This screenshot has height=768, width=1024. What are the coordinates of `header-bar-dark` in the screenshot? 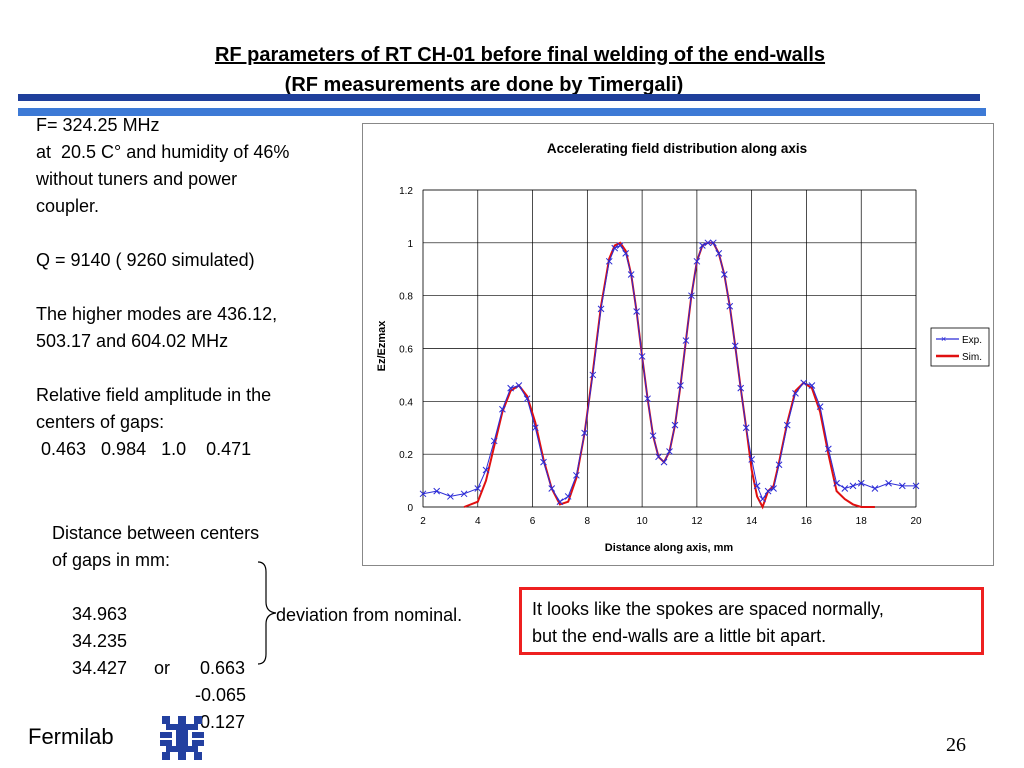 It's located at (499, 97).